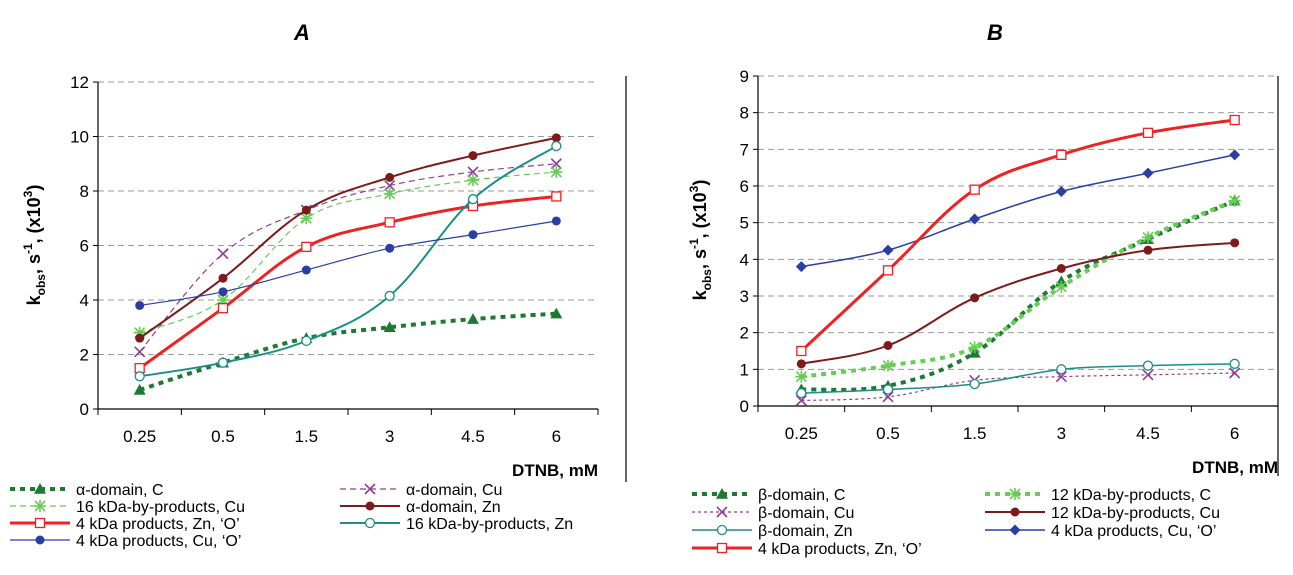 The width and height of the screenshot is (1293, 575). I want to click on legend-entry: 16 kDa-by-products, Zn, so click(456, 524).